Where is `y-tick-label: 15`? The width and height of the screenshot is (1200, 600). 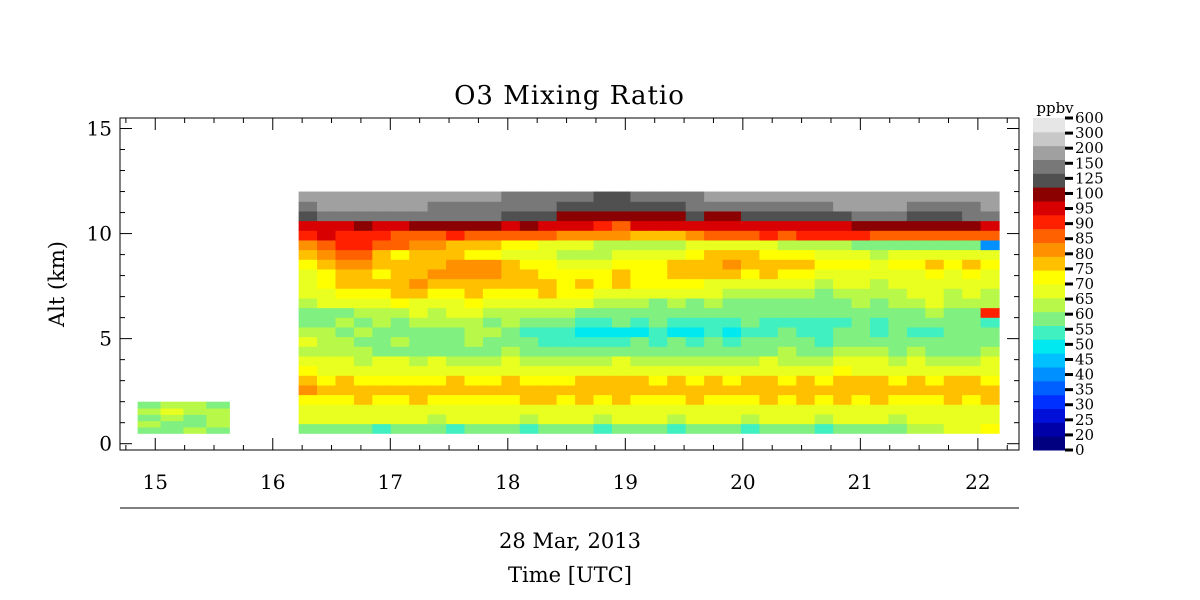 y-tick-label: 15 is located at coordinates (99, 129).